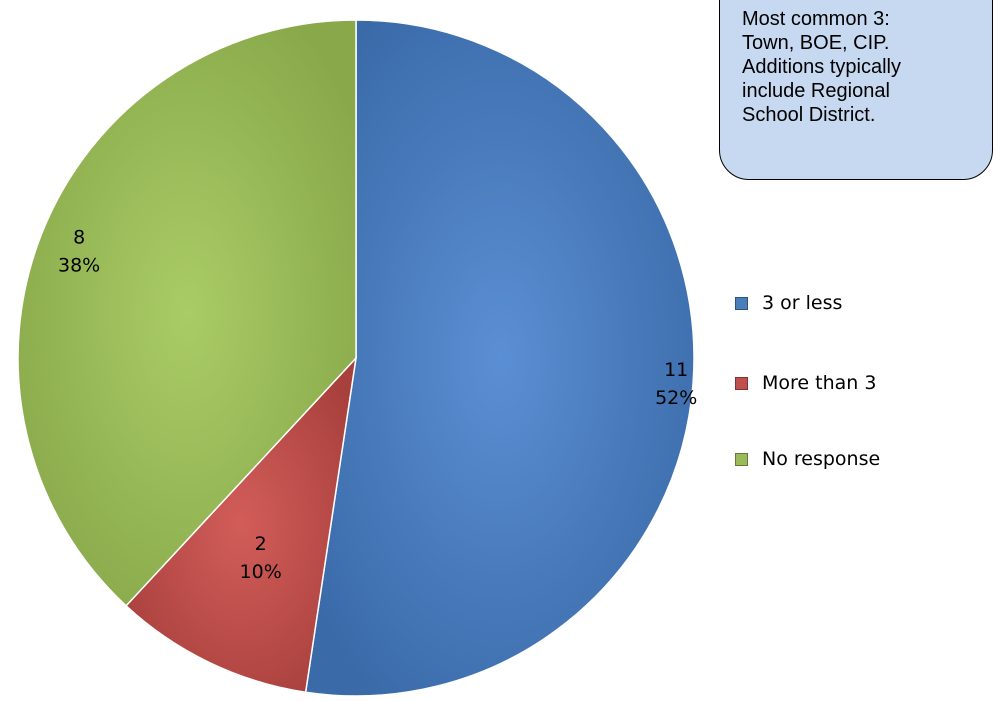  What do you see at coordinates (261, 544) in the screenshot?
I see `data-label-value: 2` at bounding box center [261, 544].